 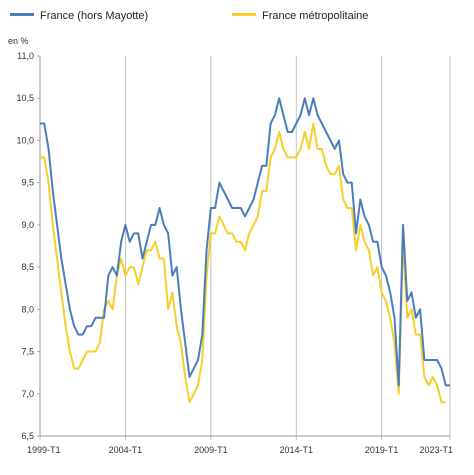 I want to click on legend-swatch-france-metropolitaine, so click(x=244, y=14).